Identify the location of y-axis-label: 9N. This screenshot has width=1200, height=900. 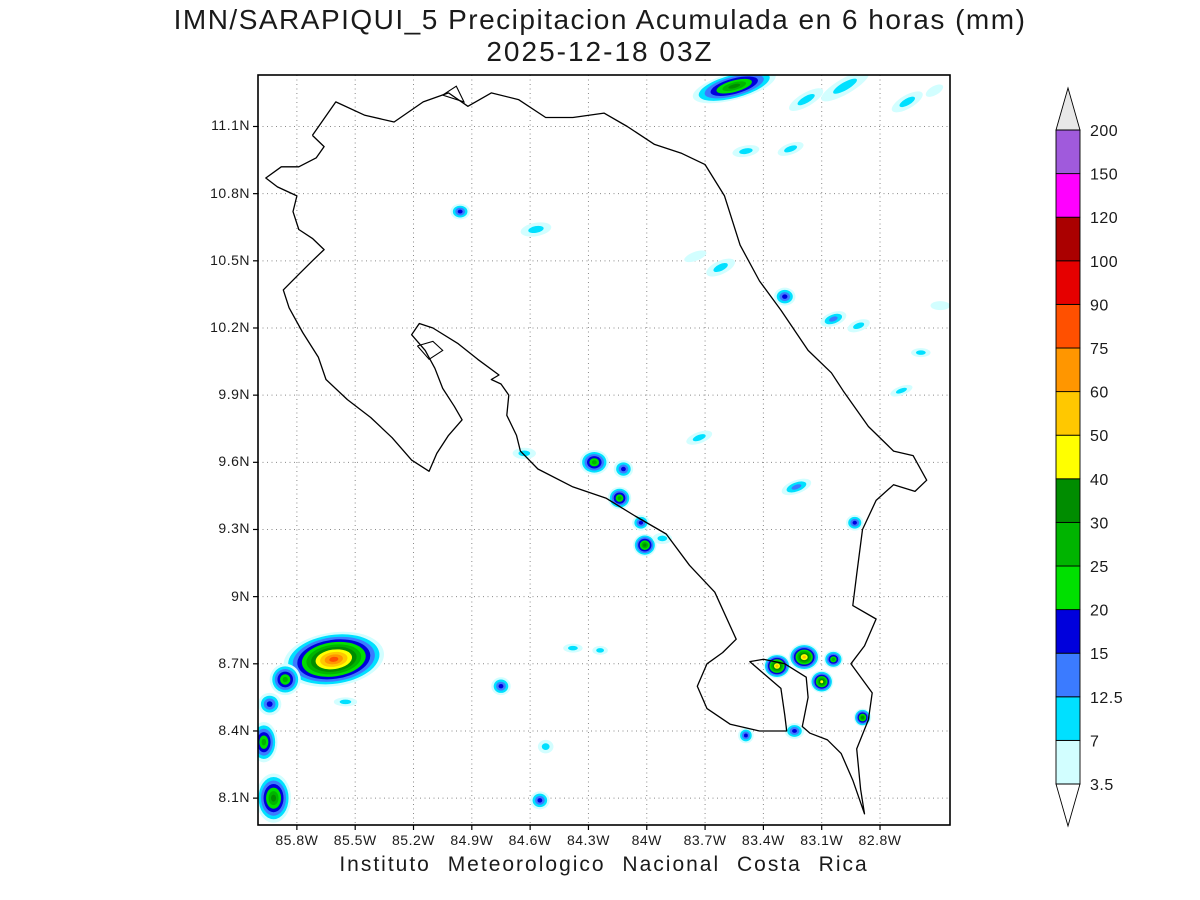
(240, 595).